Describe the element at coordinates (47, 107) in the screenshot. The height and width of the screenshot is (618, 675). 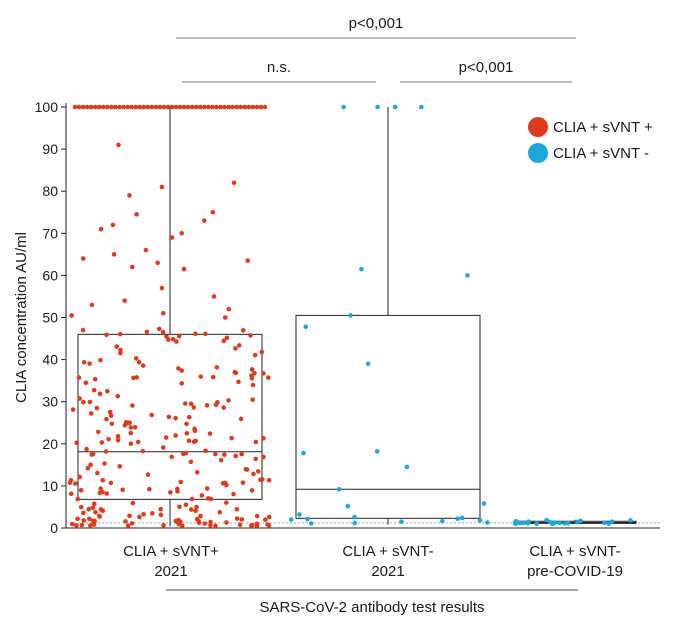
I see `y-tick-label: 100` at that location.